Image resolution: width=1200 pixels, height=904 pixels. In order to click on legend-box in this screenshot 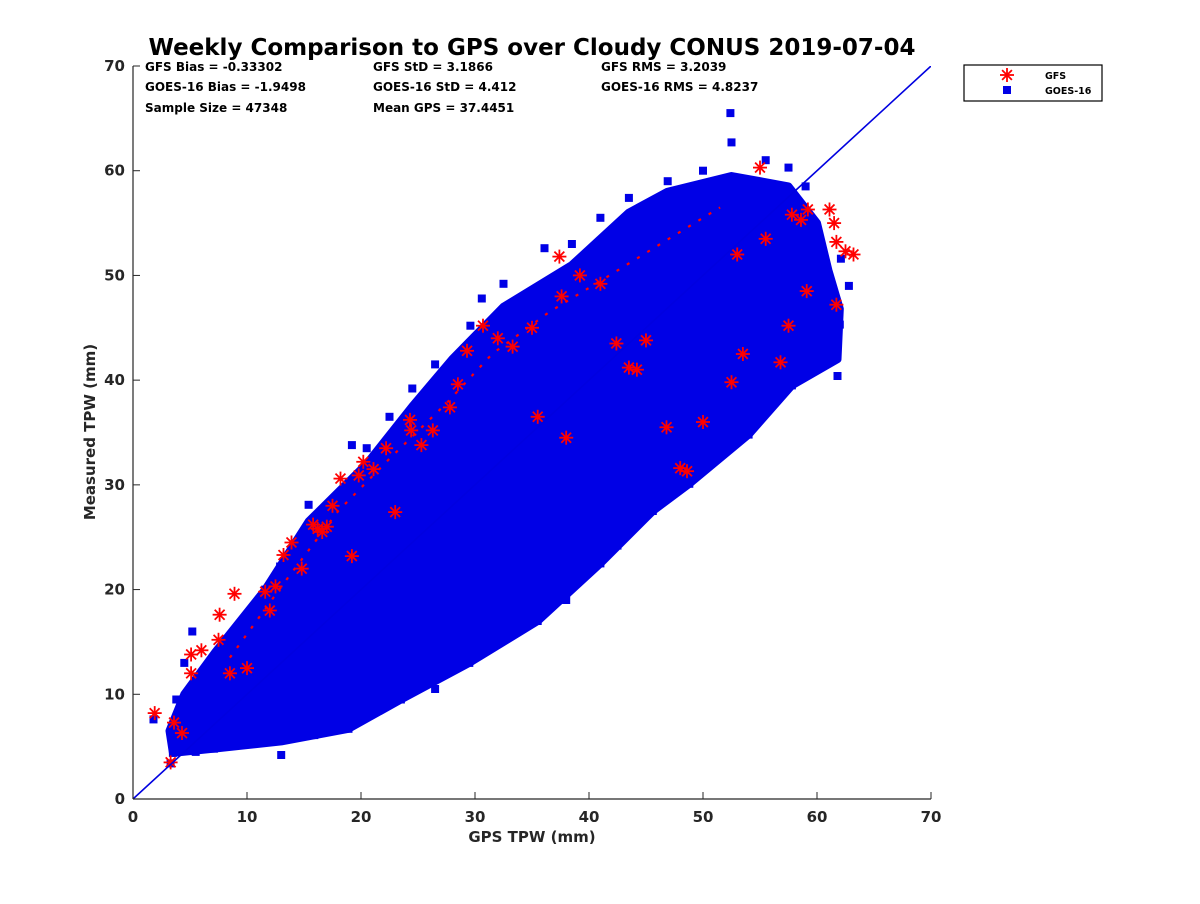, I will do `click(1033, 83)`.